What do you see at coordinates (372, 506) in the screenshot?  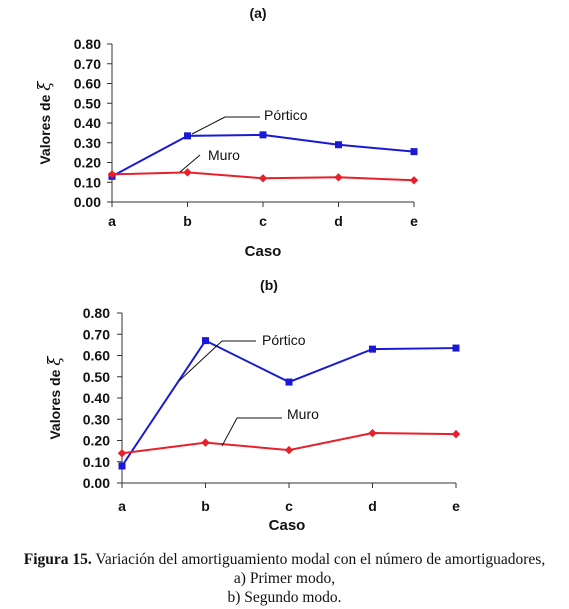 I see `chart-b-xtick-label: d` at bounding box center [372, 506].